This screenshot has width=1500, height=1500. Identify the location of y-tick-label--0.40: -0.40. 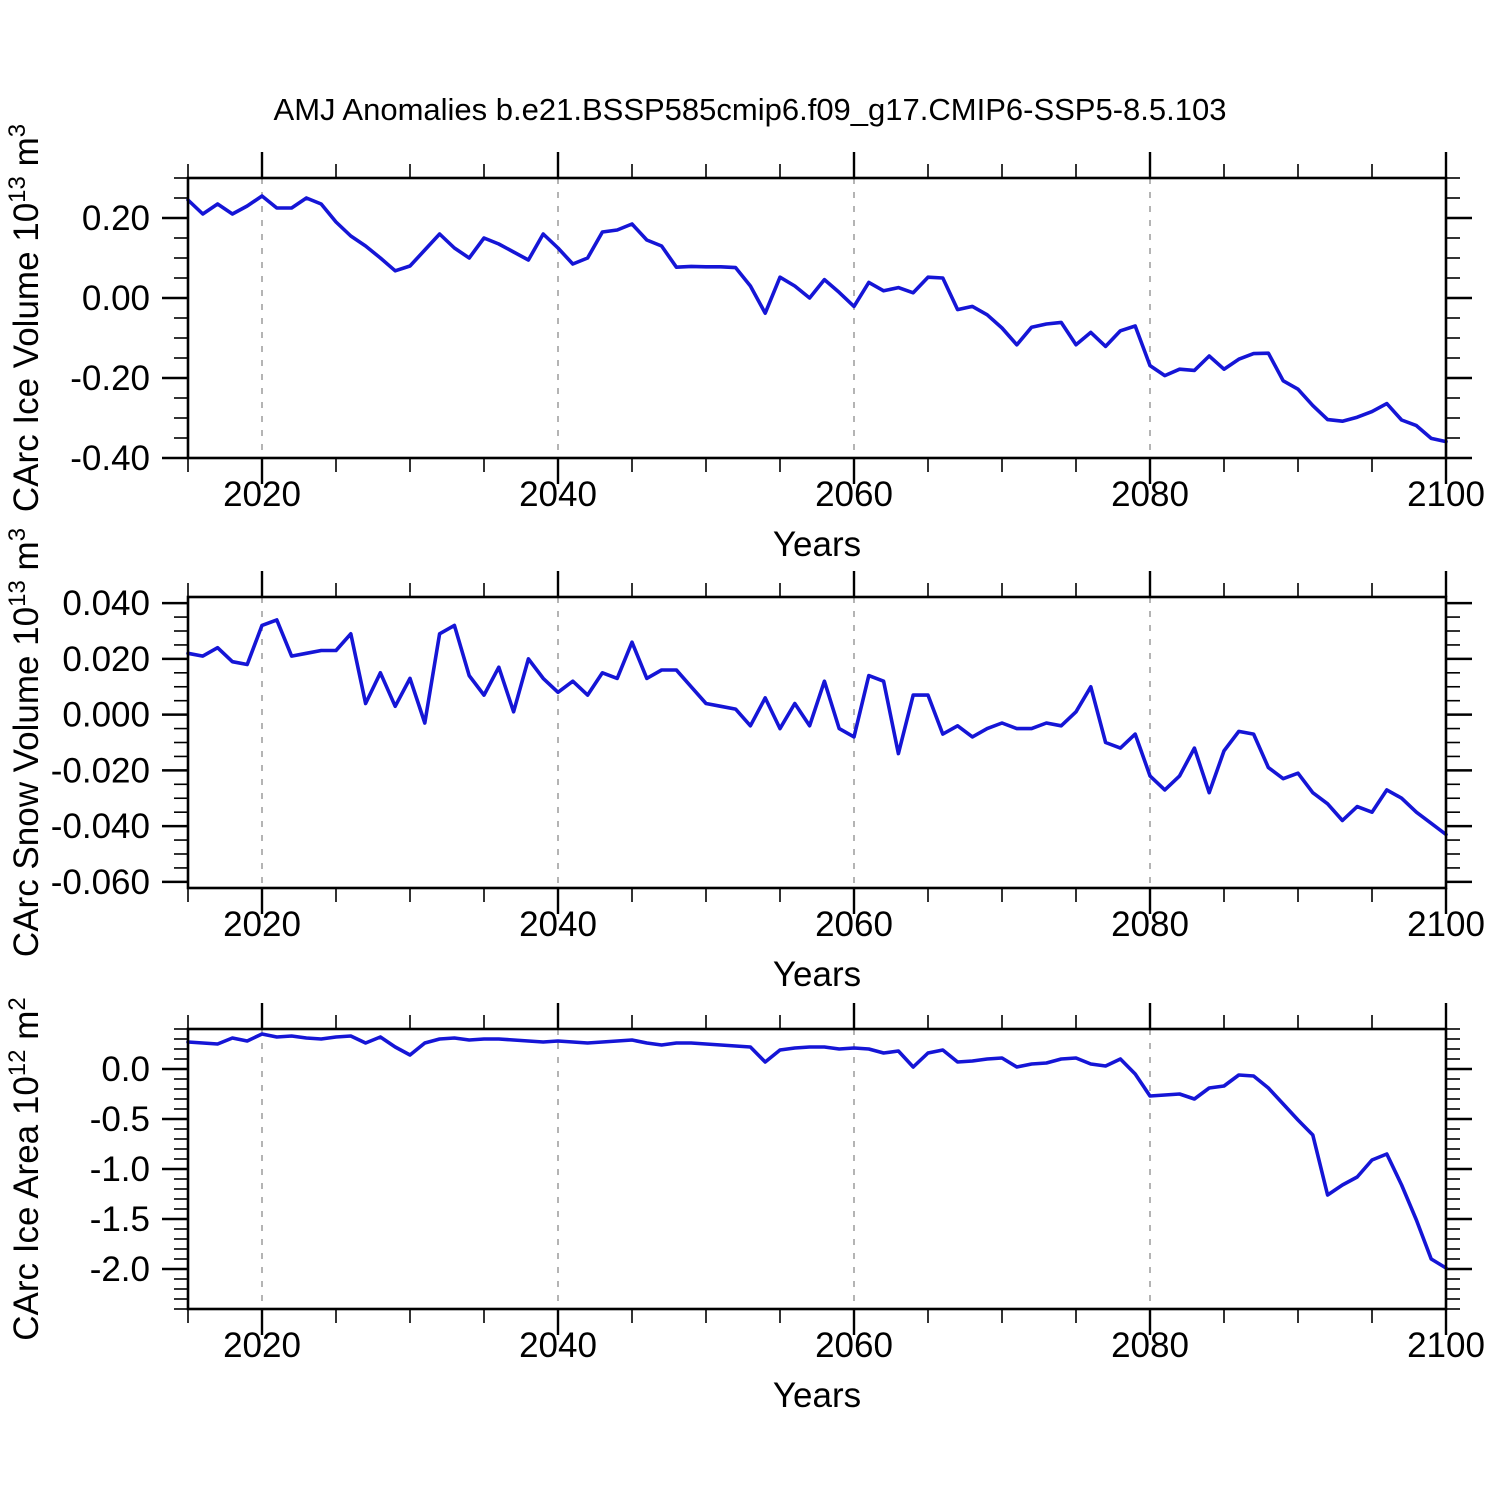
(110, 458).